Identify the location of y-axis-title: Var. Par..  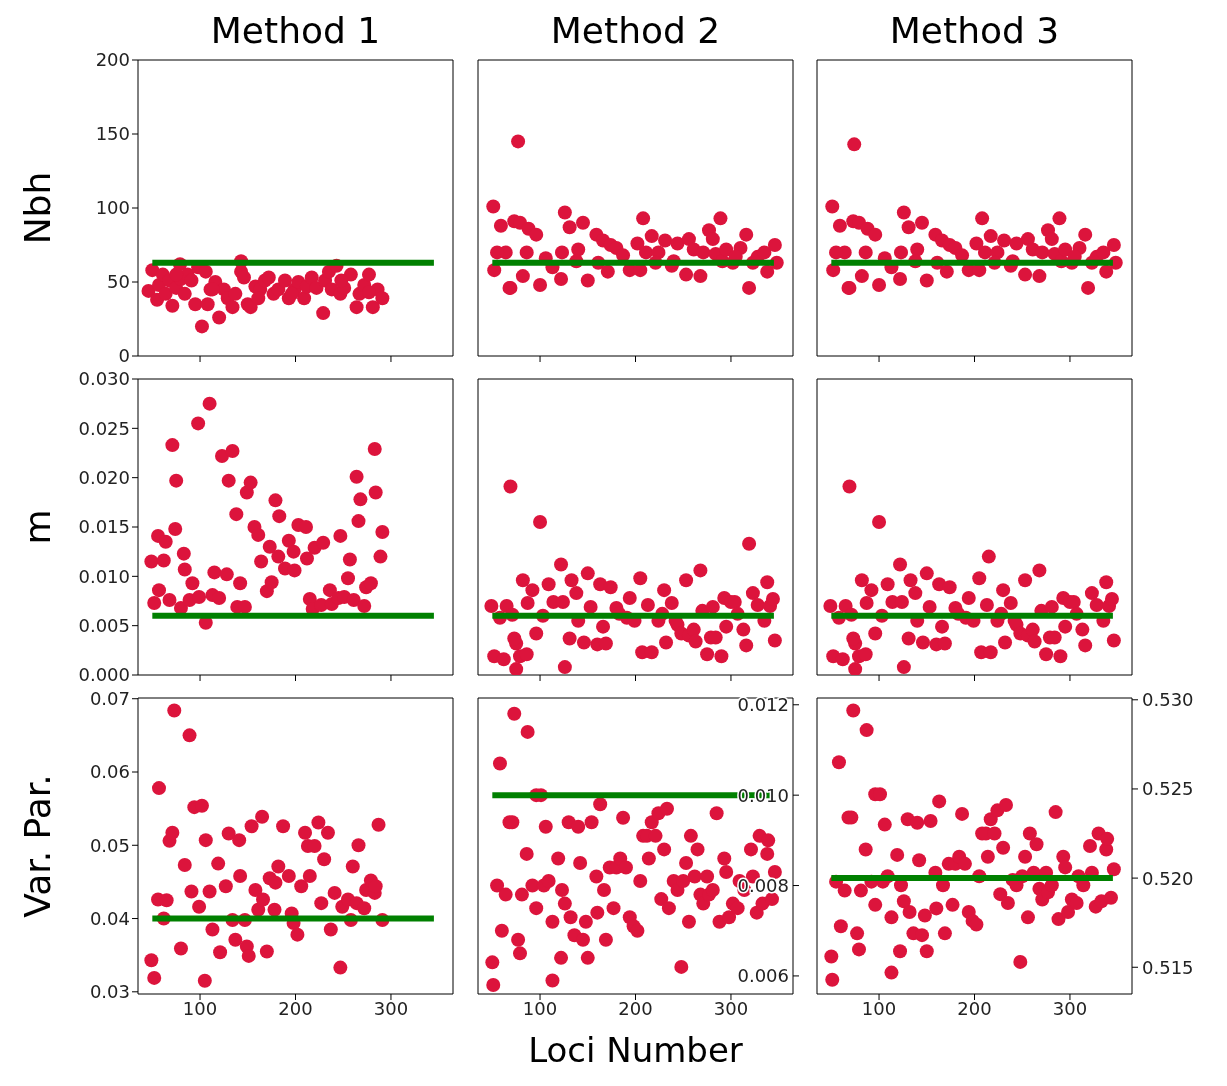
(38, 846).